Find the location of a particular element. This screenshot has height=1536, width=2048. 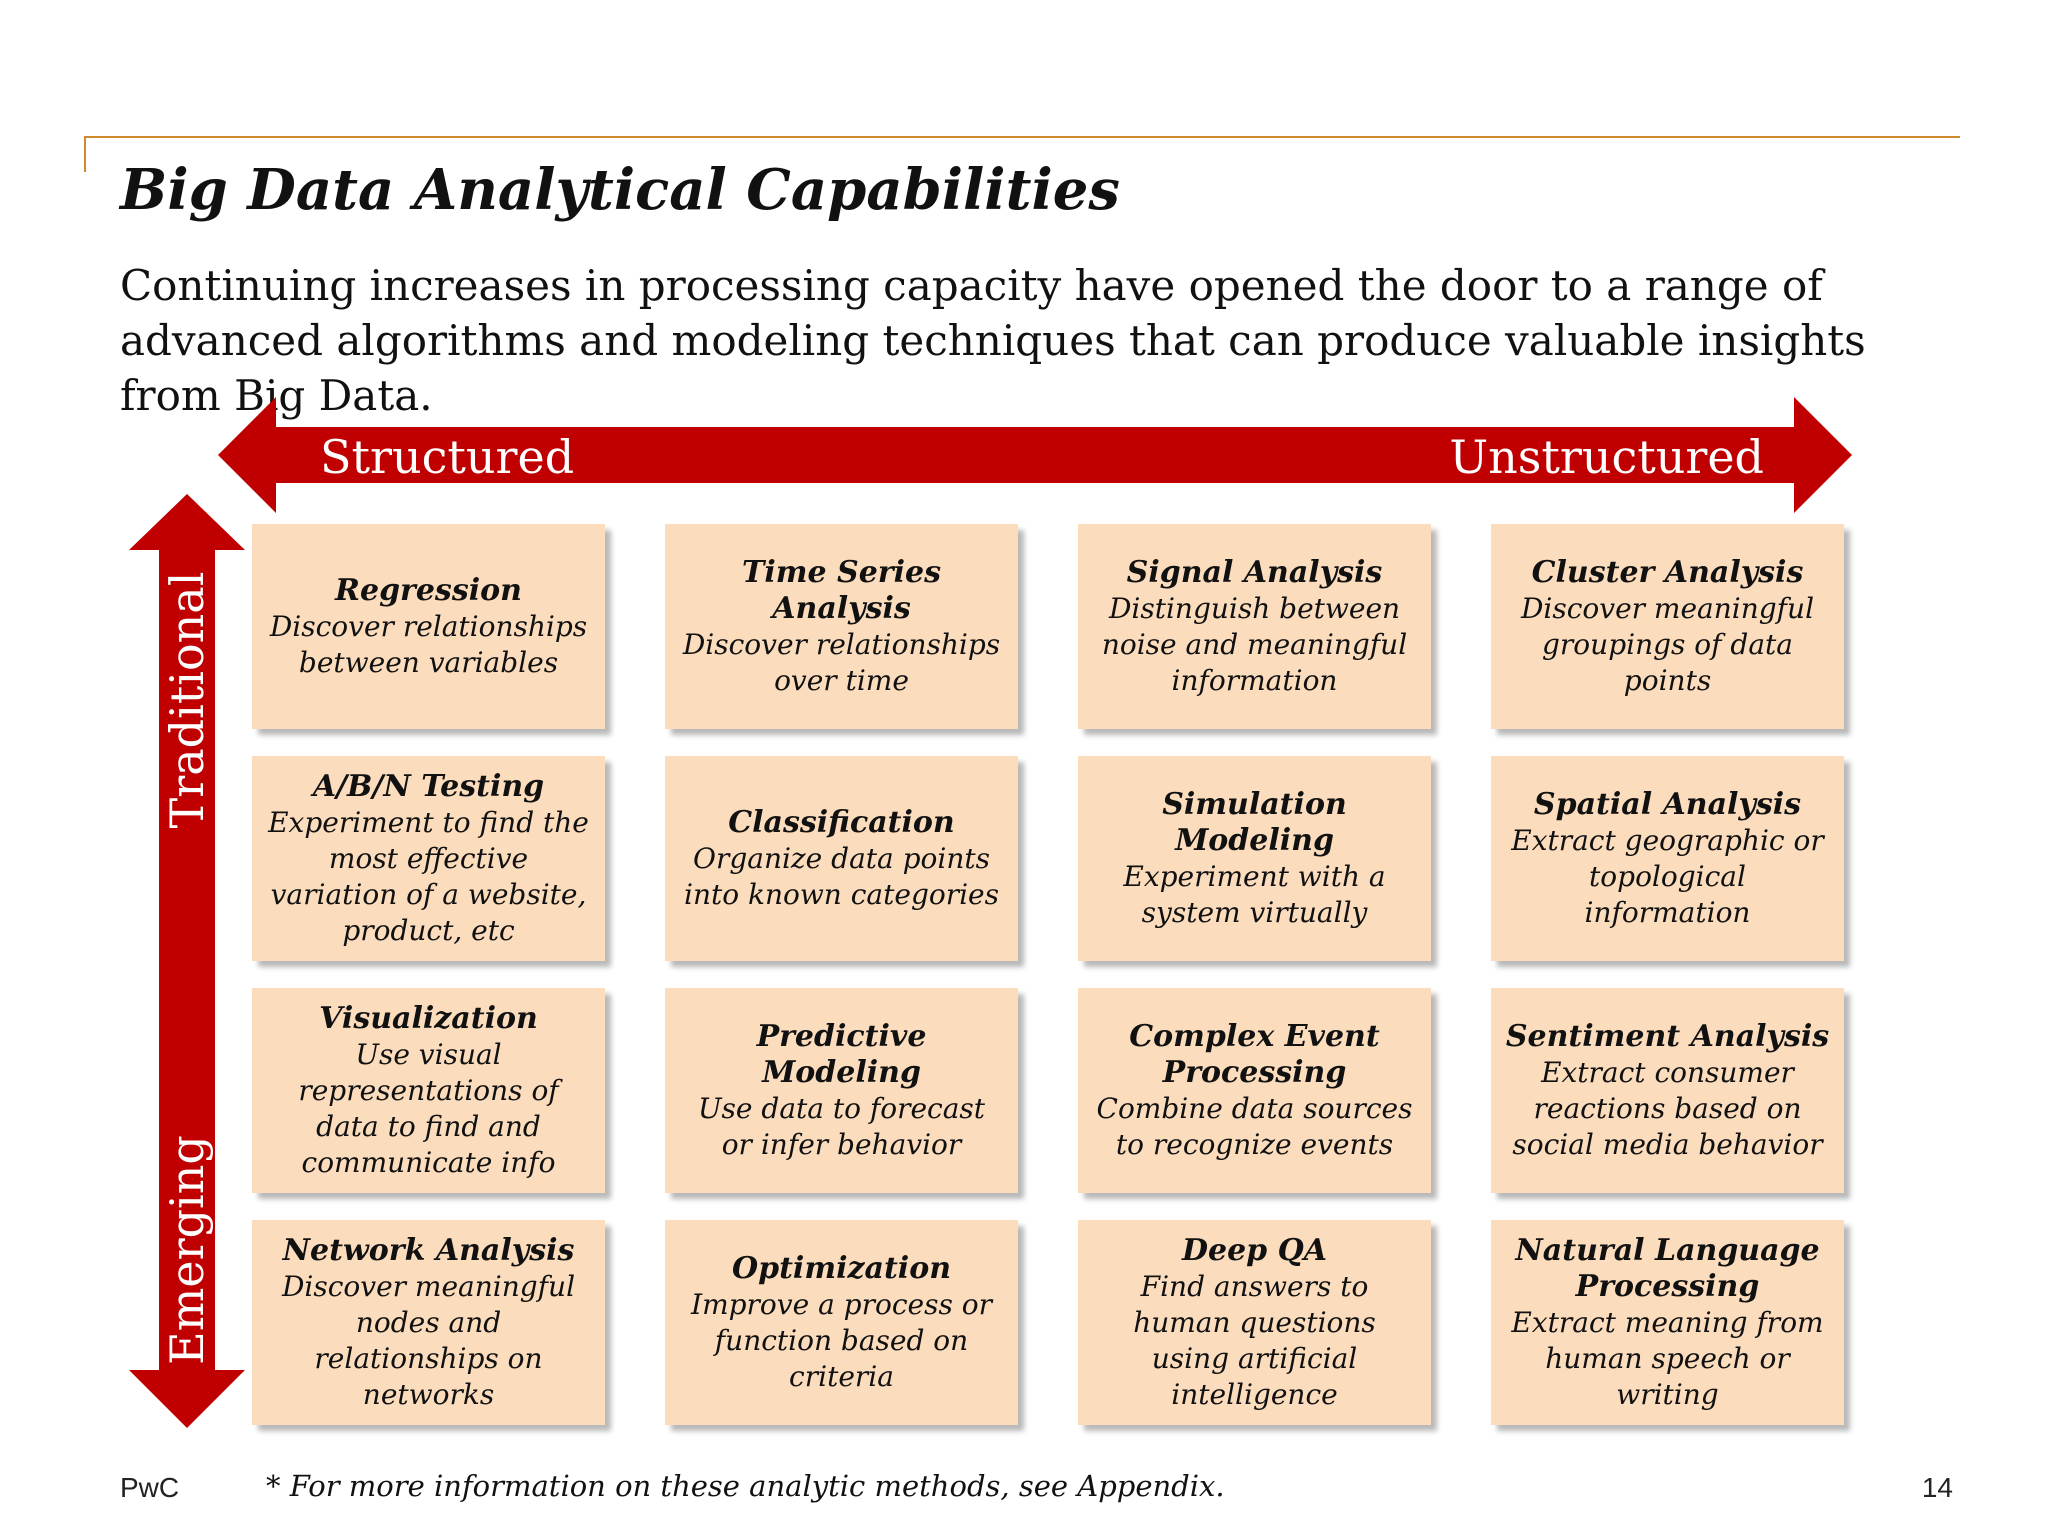

slide-title: Big Data Analytical Capabilities is located at coordinates (620, 190).